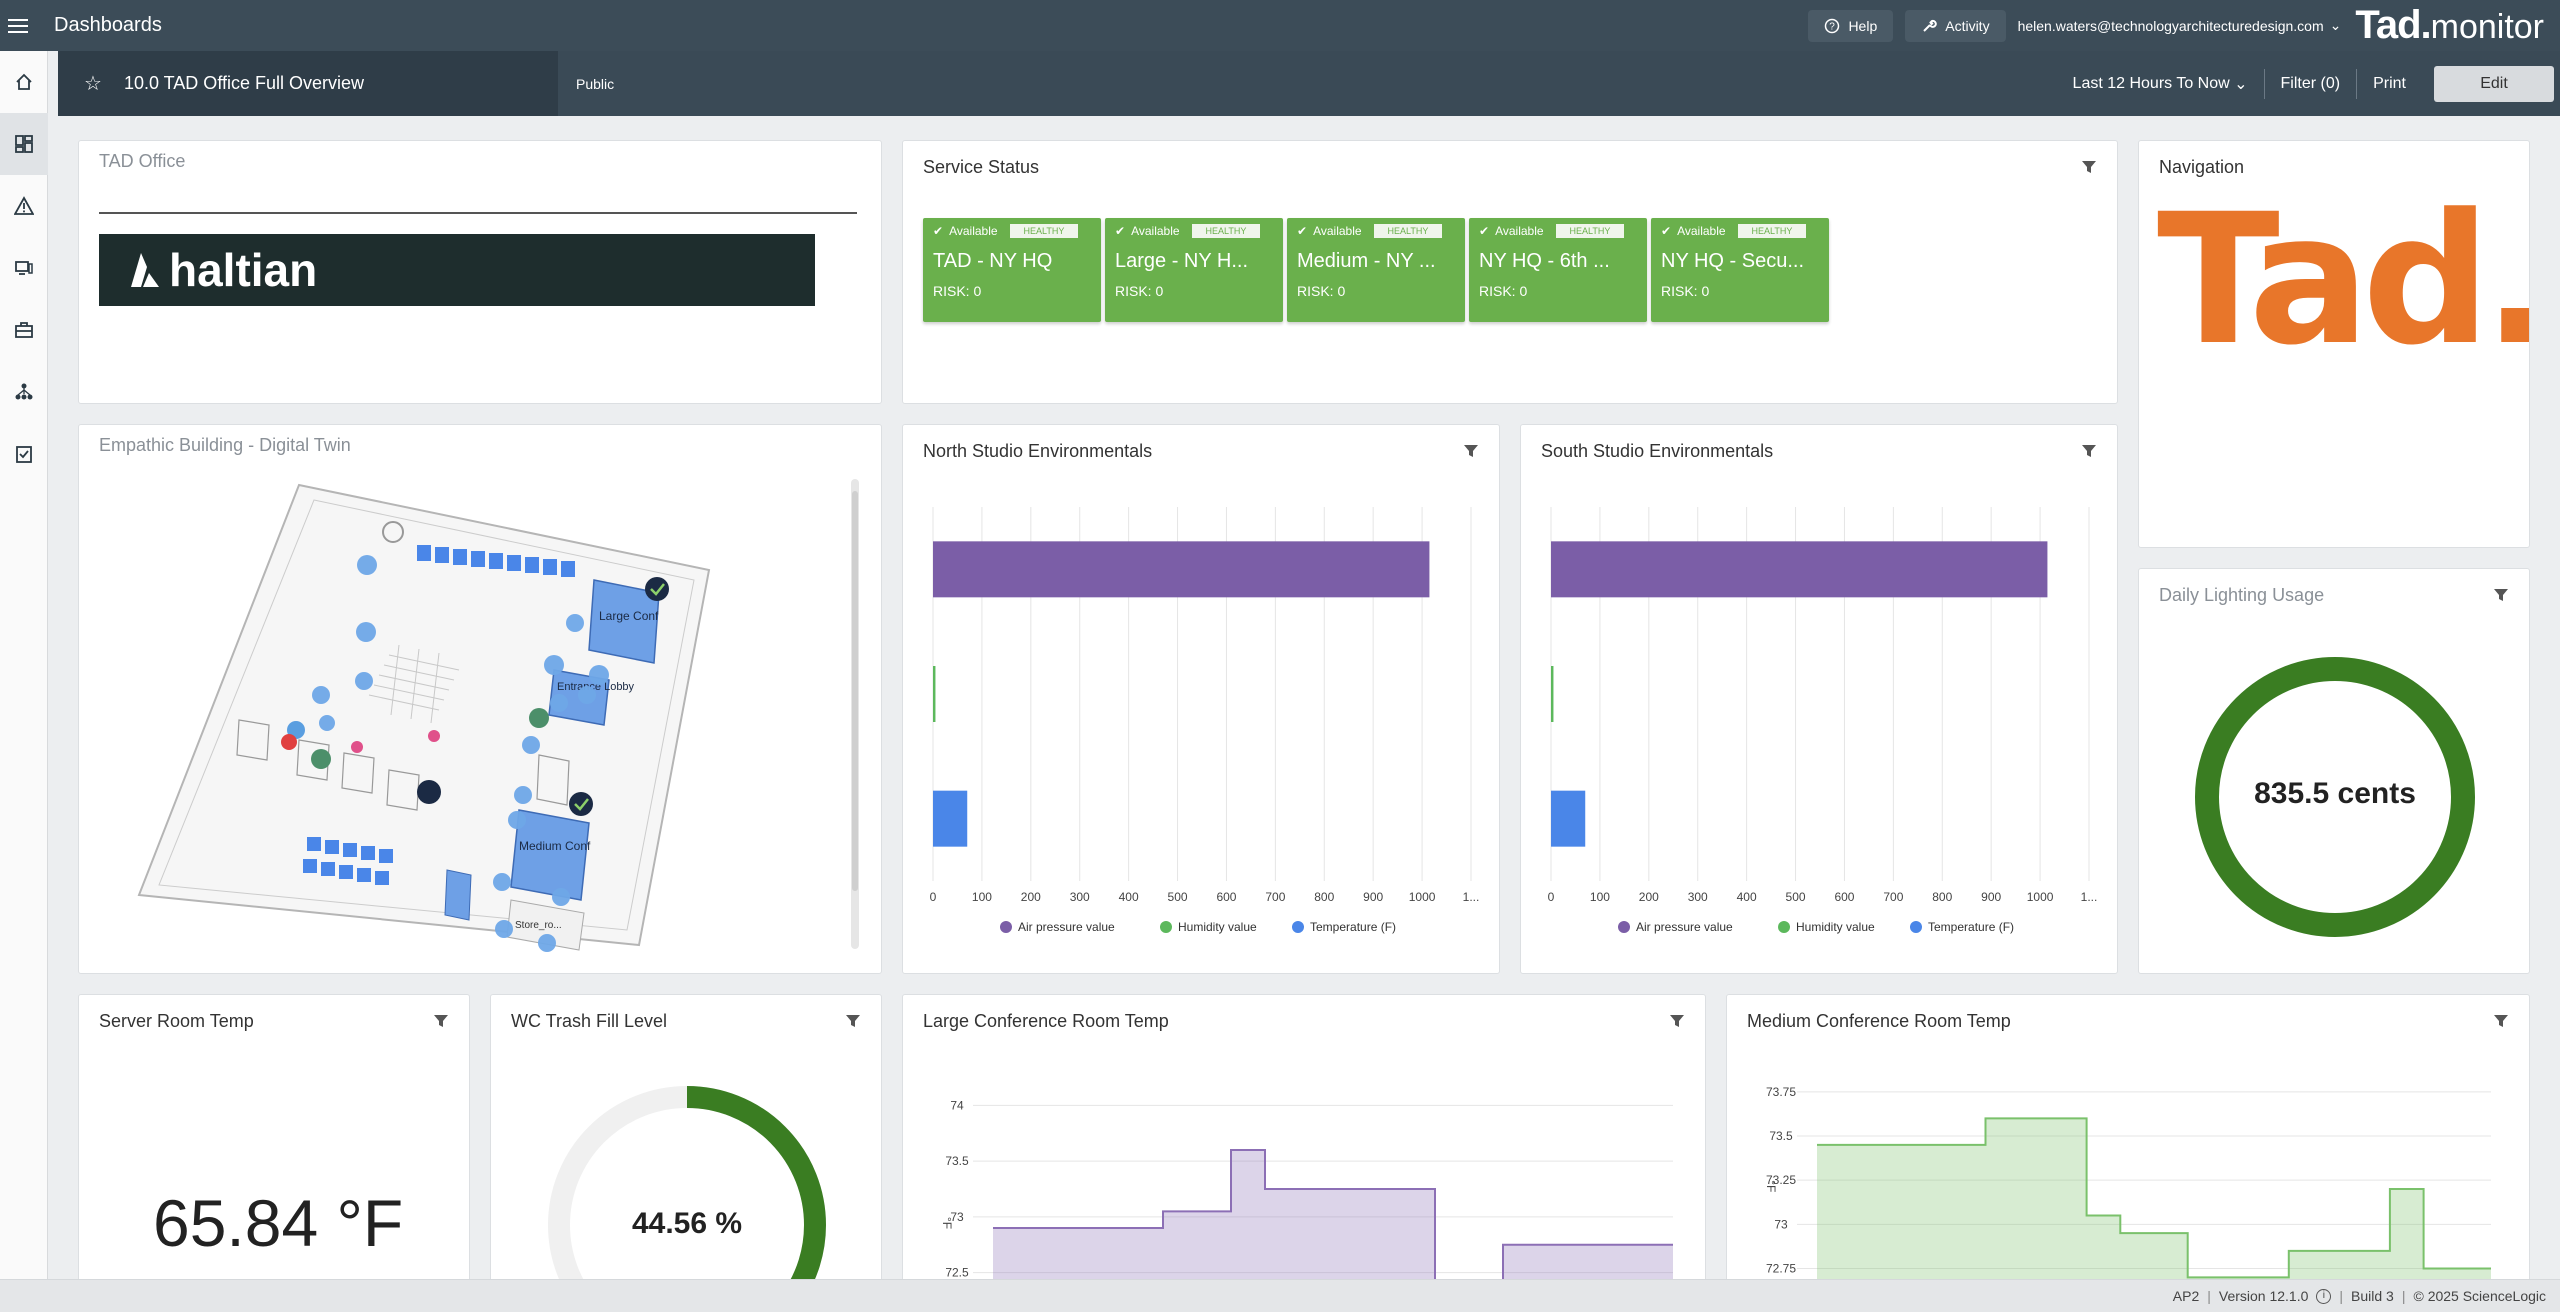  Describe the element at coordinates (1740, 270) in the screenshot. I see `service-tile: ✔ Available HEALTHY NY HQ - Secu... RISK: 0` at that location.